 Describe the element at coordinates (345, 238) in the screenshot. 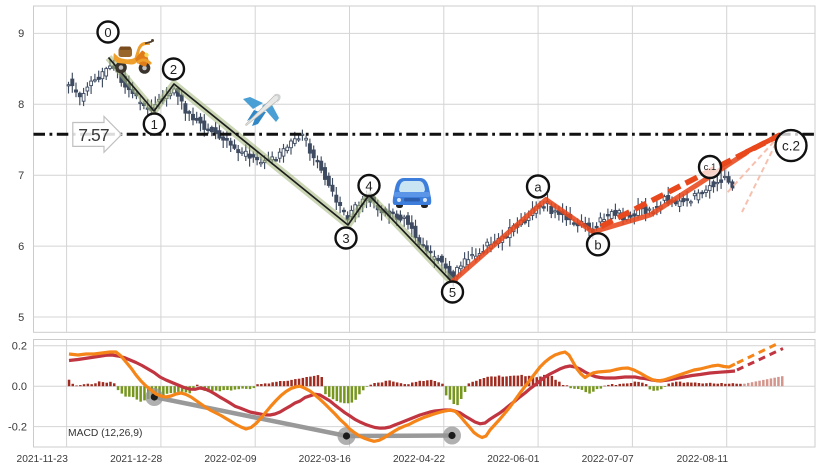

I see `svg-text: 3` at that location.